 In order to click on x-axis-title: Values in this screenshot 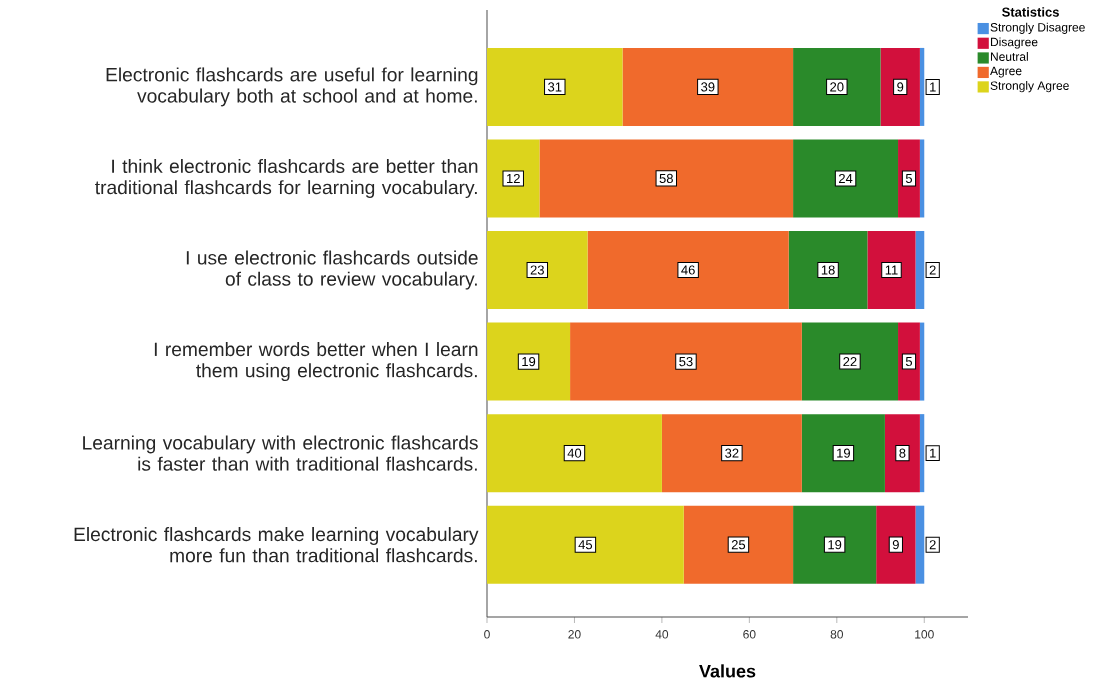, I will do `click(727, 671)`.